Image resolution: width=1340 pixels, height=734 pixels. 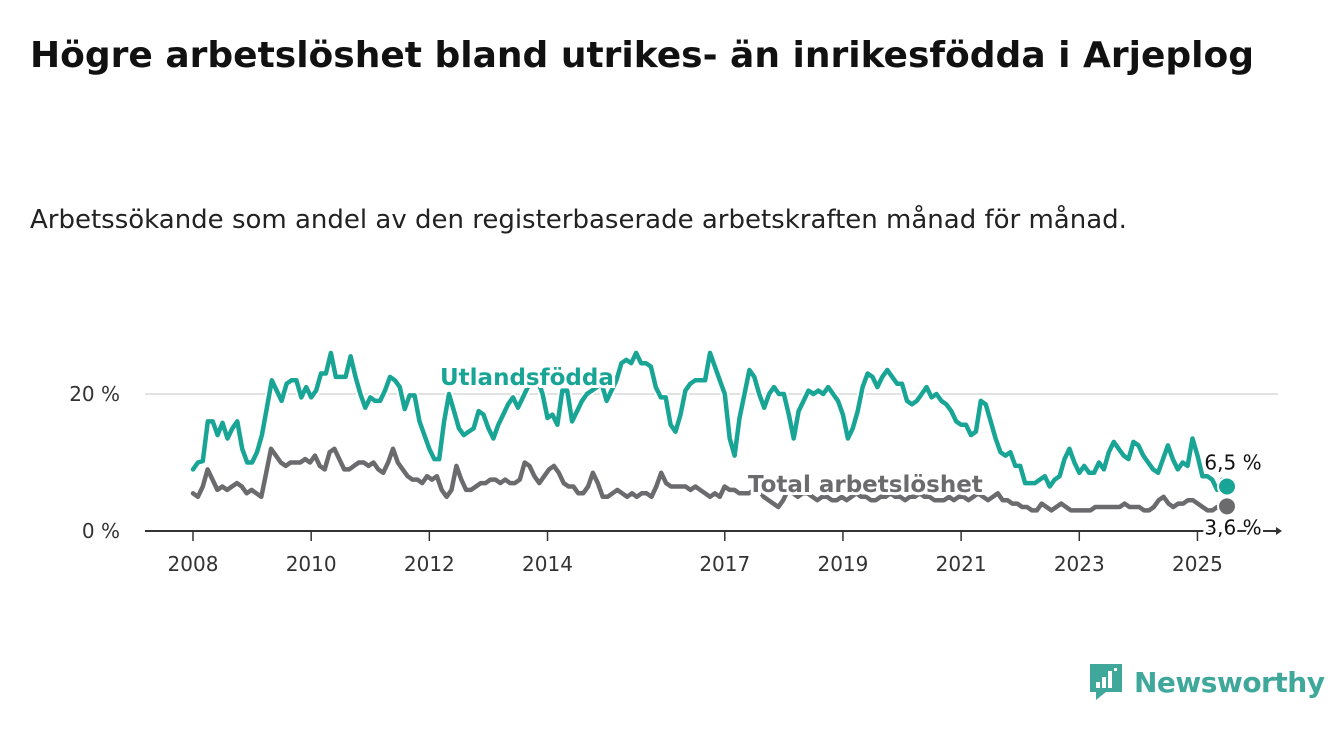 What do you see at coordinates (547, 564) in the screenshot?
I see `x-tick-label: 2014` at bounding box center [547, 564].